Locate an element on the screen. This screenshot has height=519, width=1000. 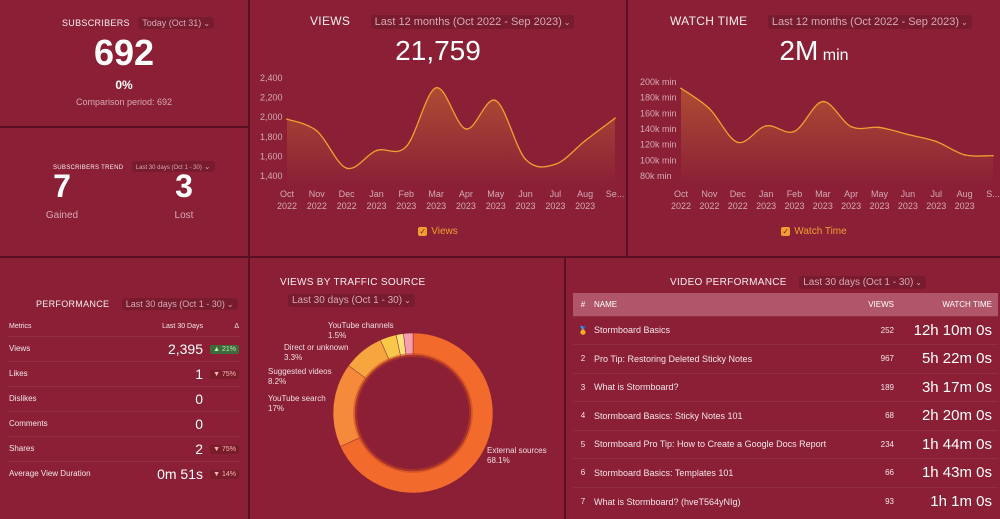
lost-label: Lost is located at coordinates (184, 215).